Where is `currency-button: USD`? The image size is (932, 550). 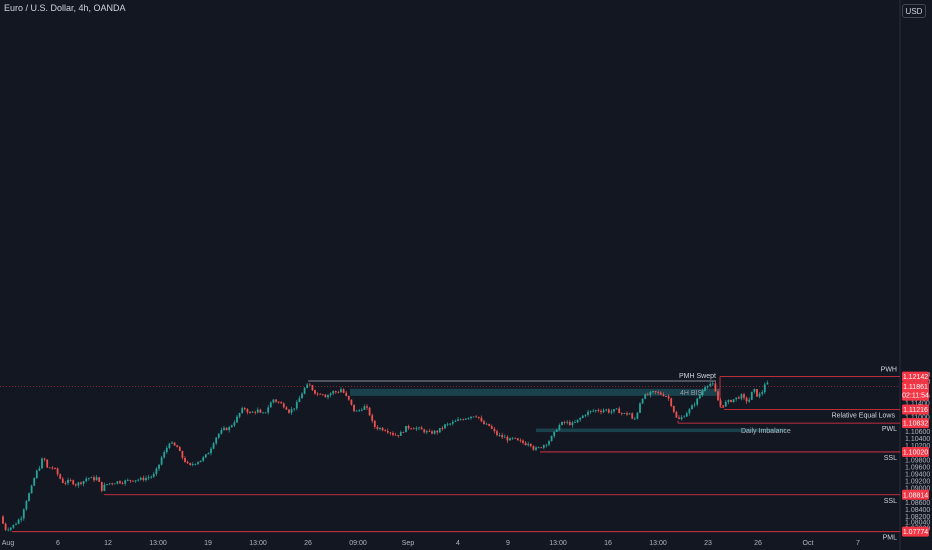
currency-button: USD is located at coordinates (914, 11).